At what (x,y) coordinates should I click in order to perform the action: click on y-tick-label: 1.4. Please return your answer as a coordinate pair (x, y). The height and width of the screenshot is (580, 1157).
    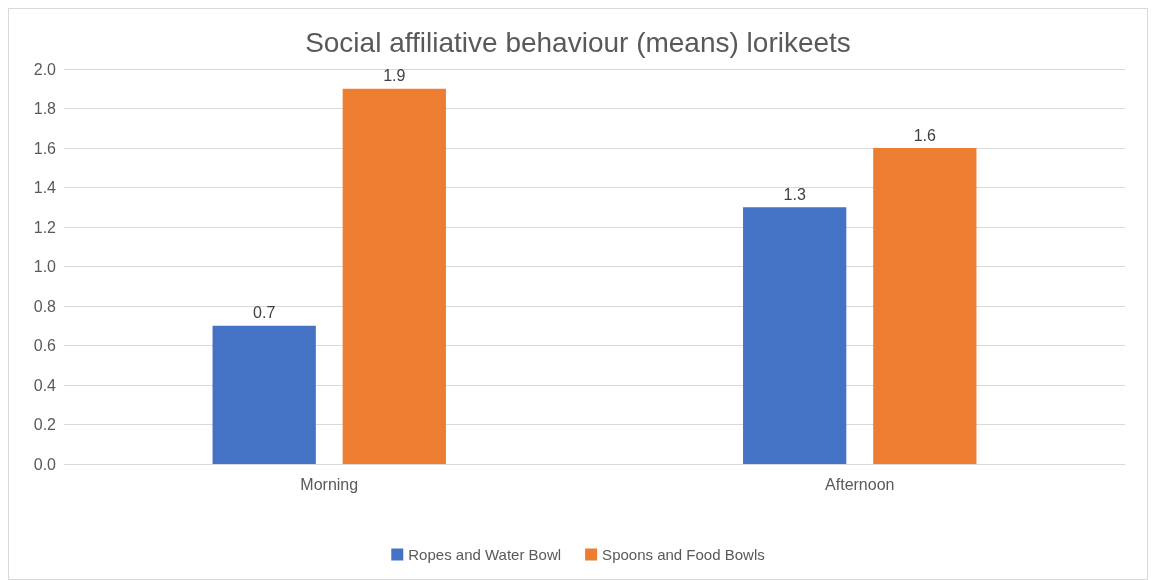
    Looking at the image, I should click on (45, 187).